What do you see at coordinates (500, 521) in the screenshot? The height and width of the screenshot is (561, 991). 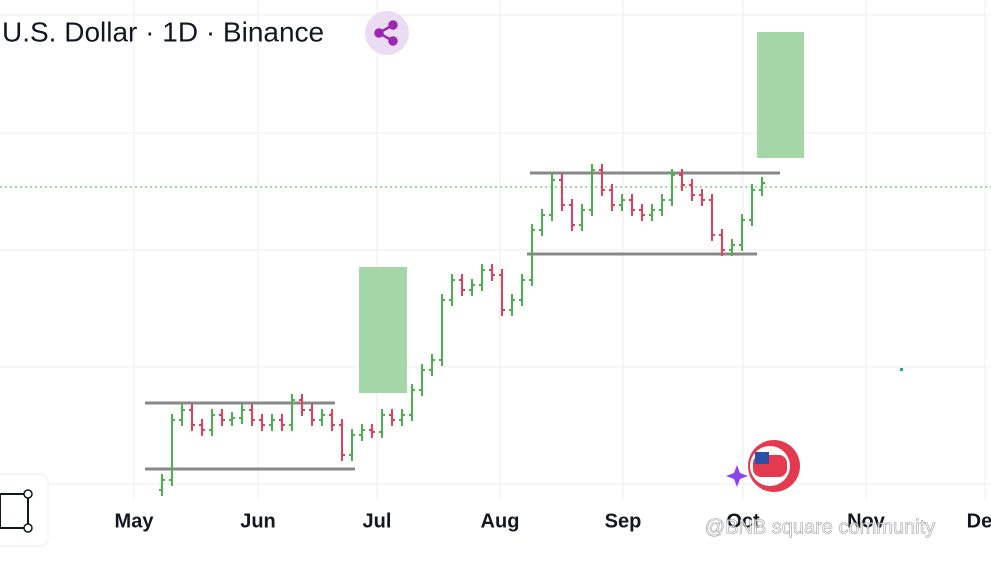 I see `x-tick-label: Aug` at bounding box center [500, 521].